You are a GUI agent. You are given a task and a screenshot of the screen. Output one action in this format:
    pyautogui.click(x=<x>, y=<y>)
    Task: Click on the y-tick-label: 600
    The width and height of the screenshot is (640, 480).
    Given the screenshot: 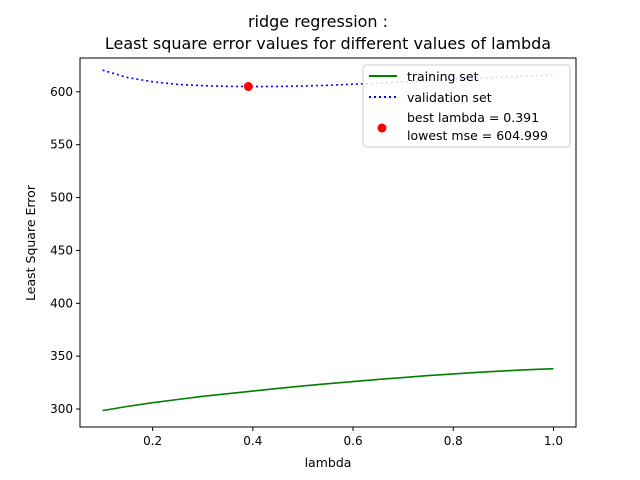 What is the action you would take?
    pyautogui.click(x=61, y=92)
    